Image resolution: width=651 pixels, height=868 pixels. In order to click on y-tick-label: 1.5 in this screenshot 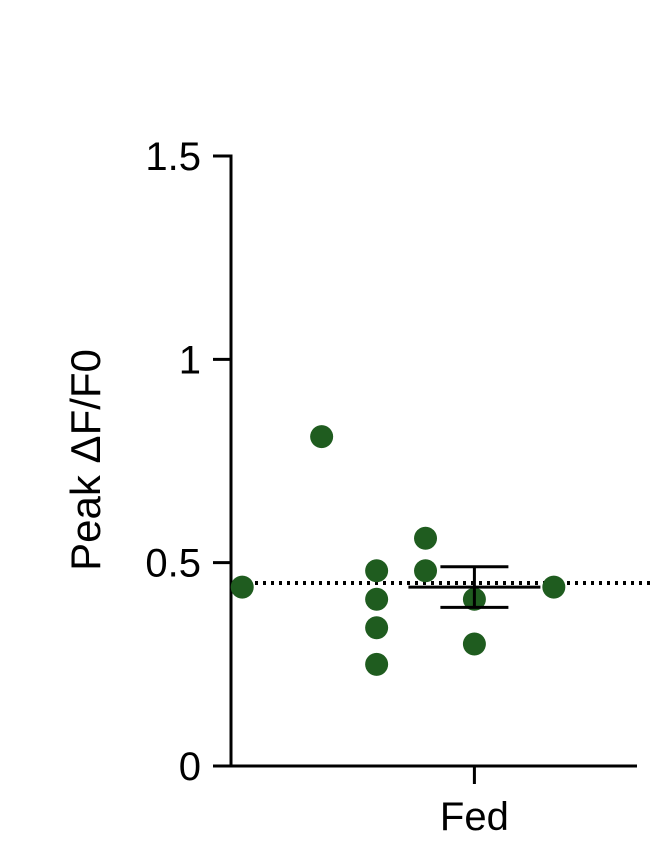, I will do `click(173, 157)`.